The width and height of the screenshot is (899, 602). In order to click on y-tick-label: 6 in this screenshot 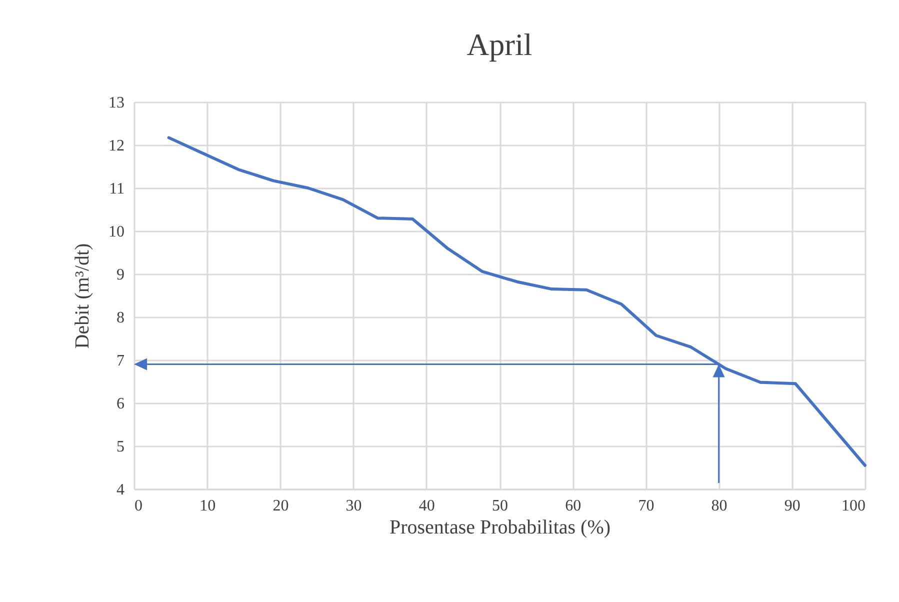, I will do `click(120, 404)`.